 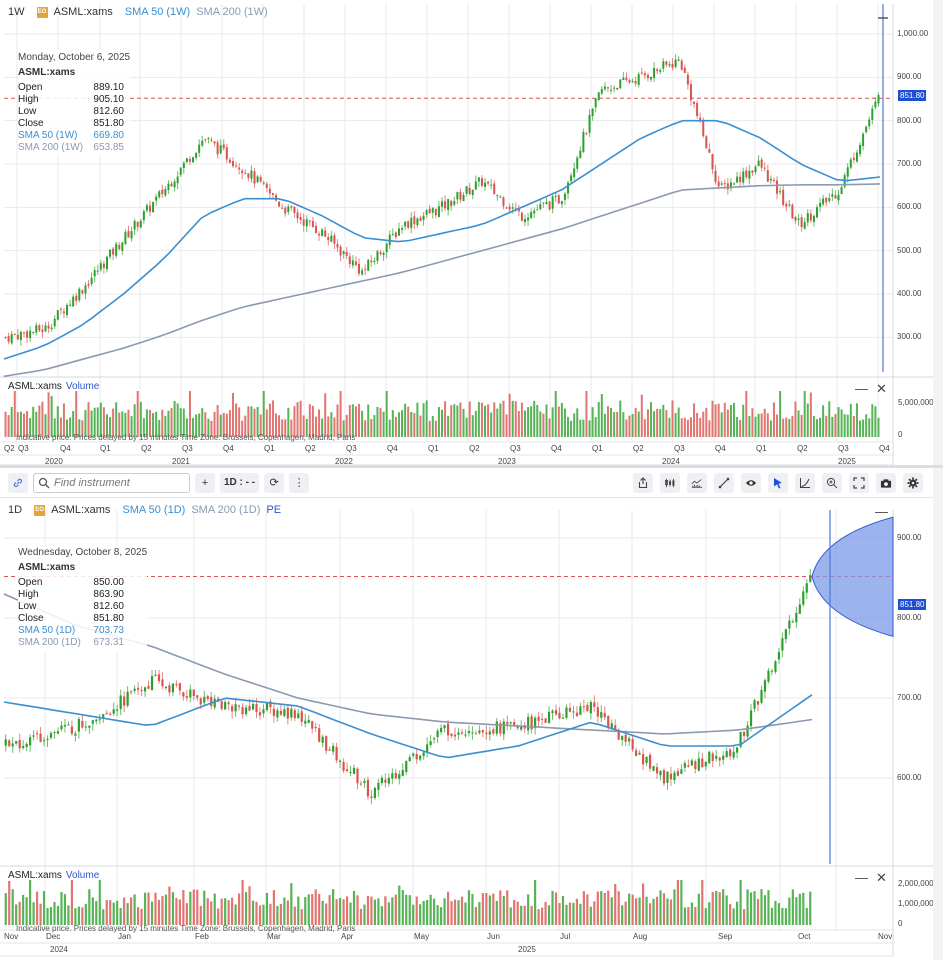 What do you see at coordinates (226, 510) in the screenshot?
I see `sma200-legend: SMA 200 (1D)` at bounding box center [226, 510].